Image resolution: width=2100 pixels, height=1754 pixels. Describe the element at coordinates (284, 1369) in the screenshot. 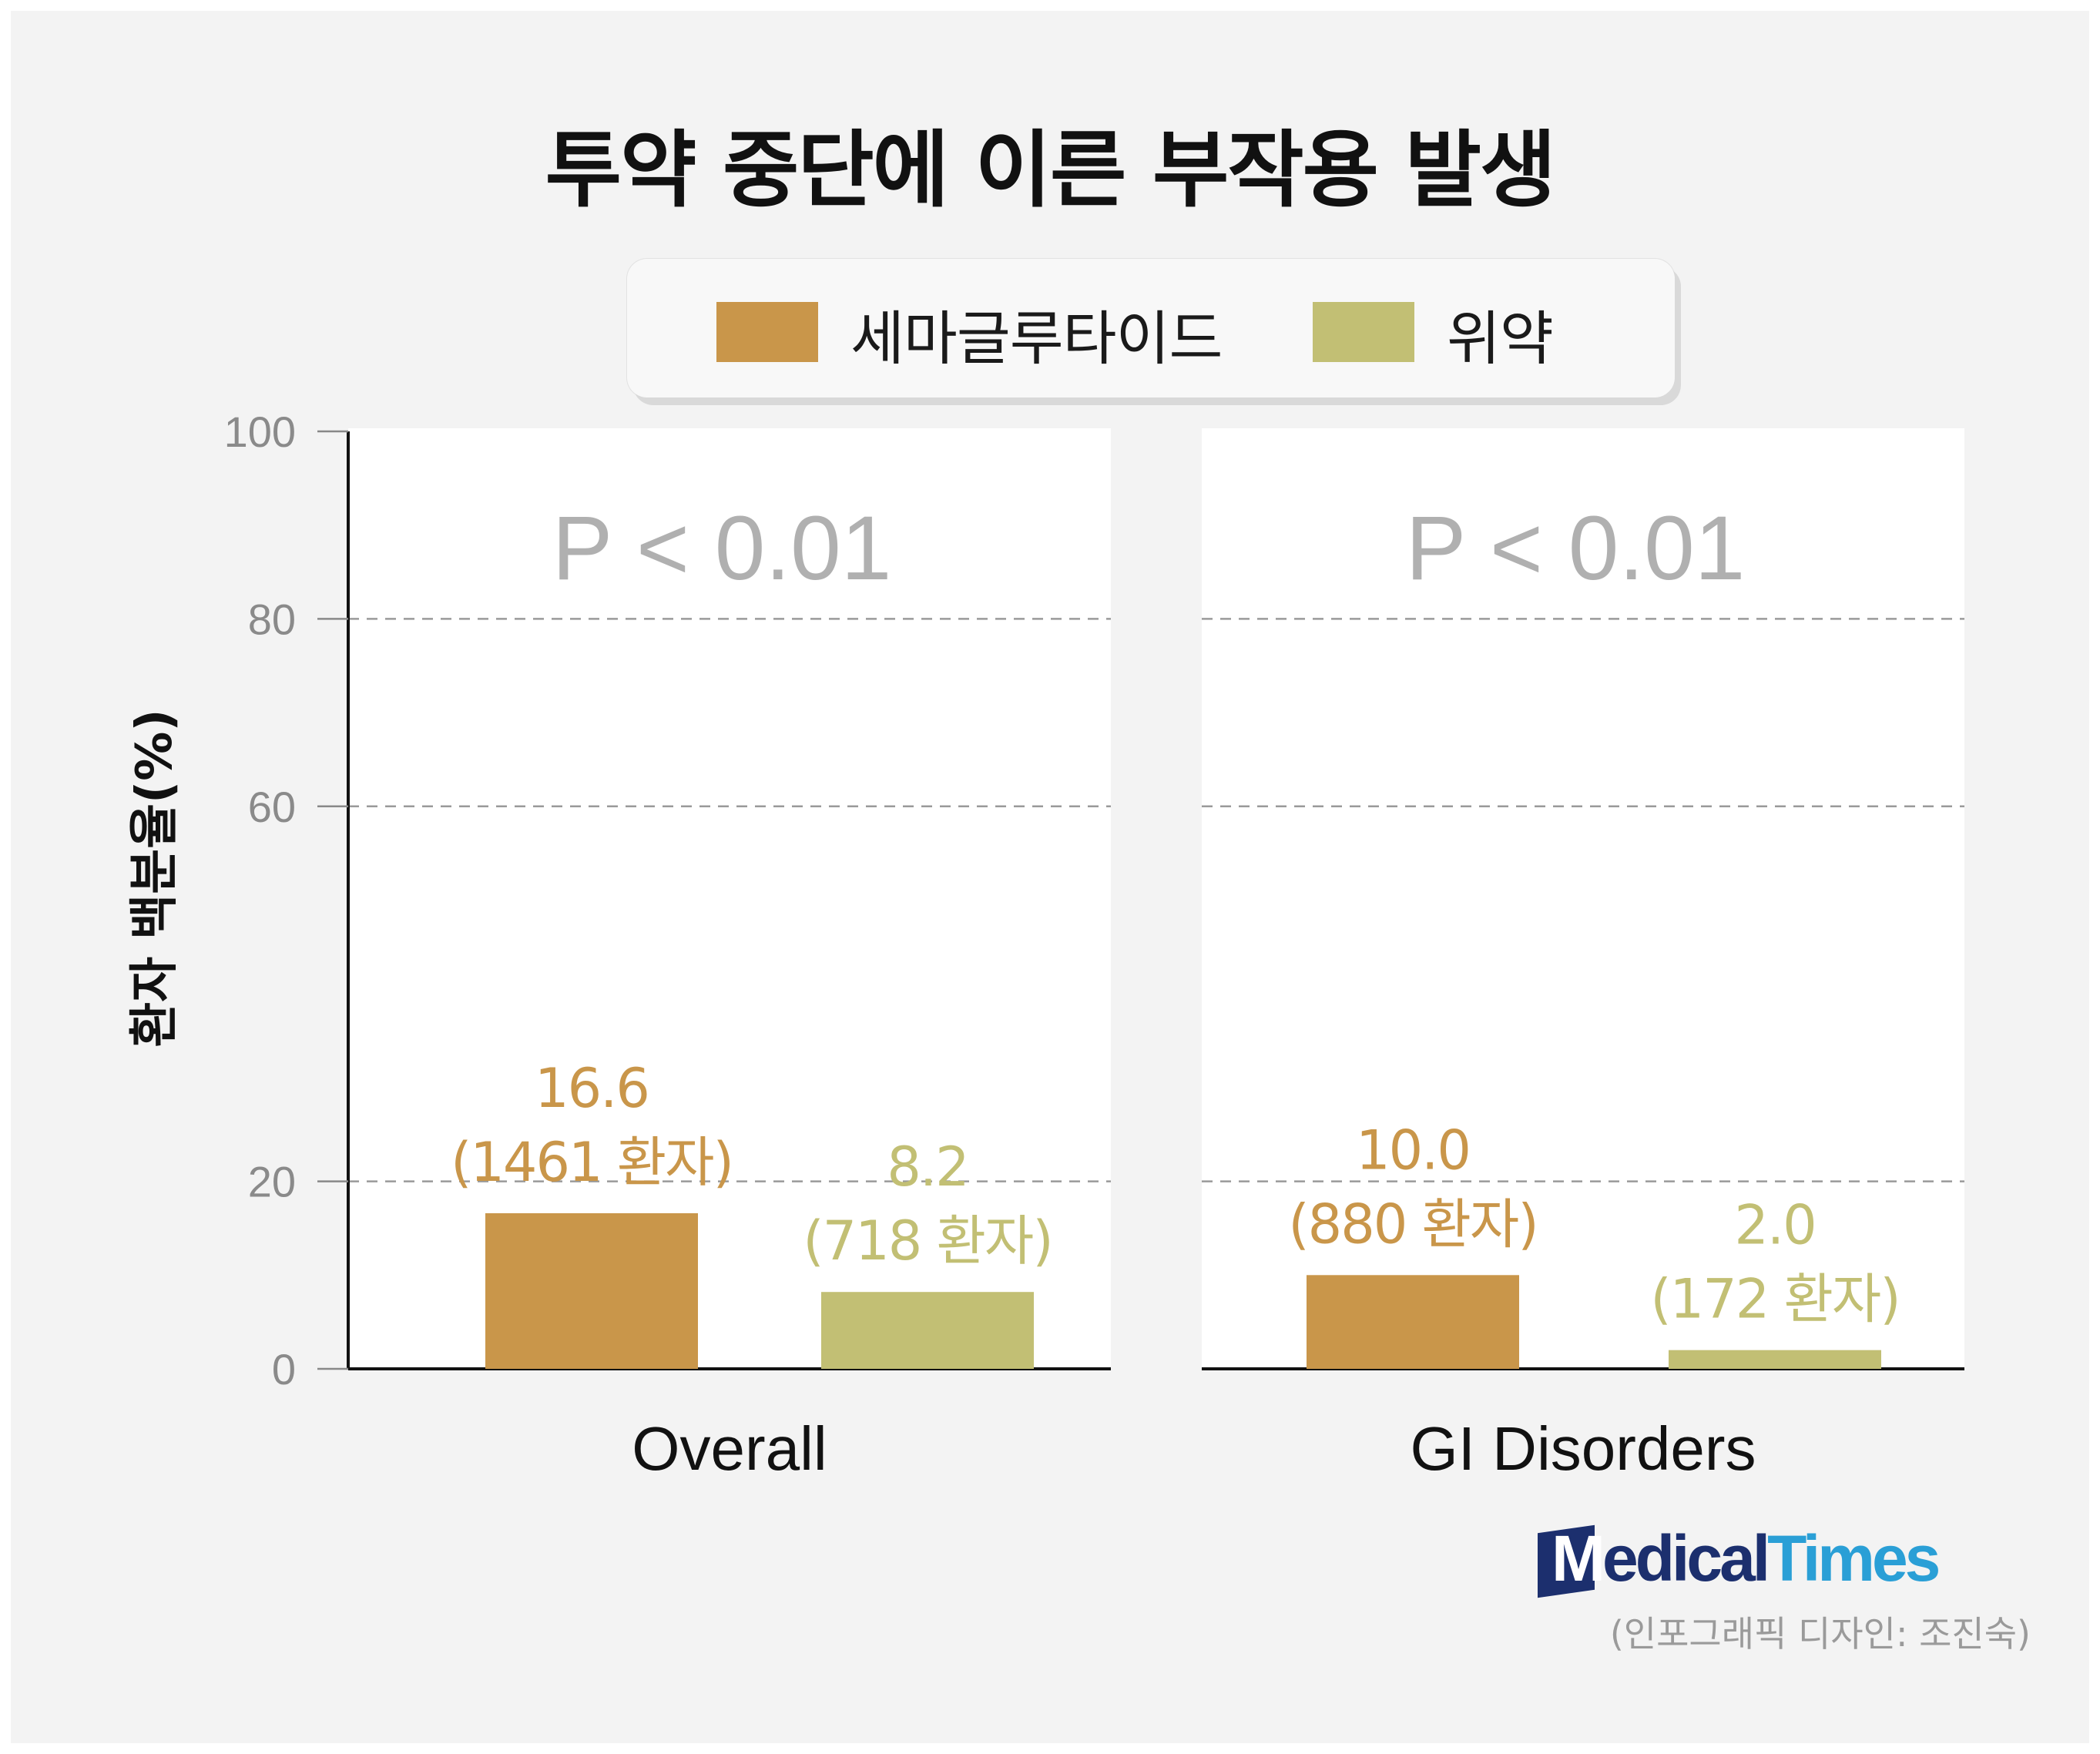

I see `y-tick-label-0: 0` at that location.